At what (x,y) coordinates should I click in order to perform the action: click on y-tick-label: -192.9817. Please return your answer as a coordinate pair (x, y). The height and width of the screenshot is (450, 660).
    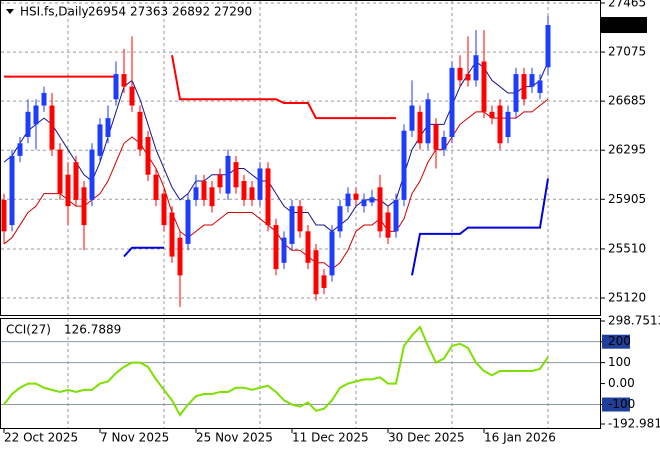
    Looking at the image, I should click on (634, 424).